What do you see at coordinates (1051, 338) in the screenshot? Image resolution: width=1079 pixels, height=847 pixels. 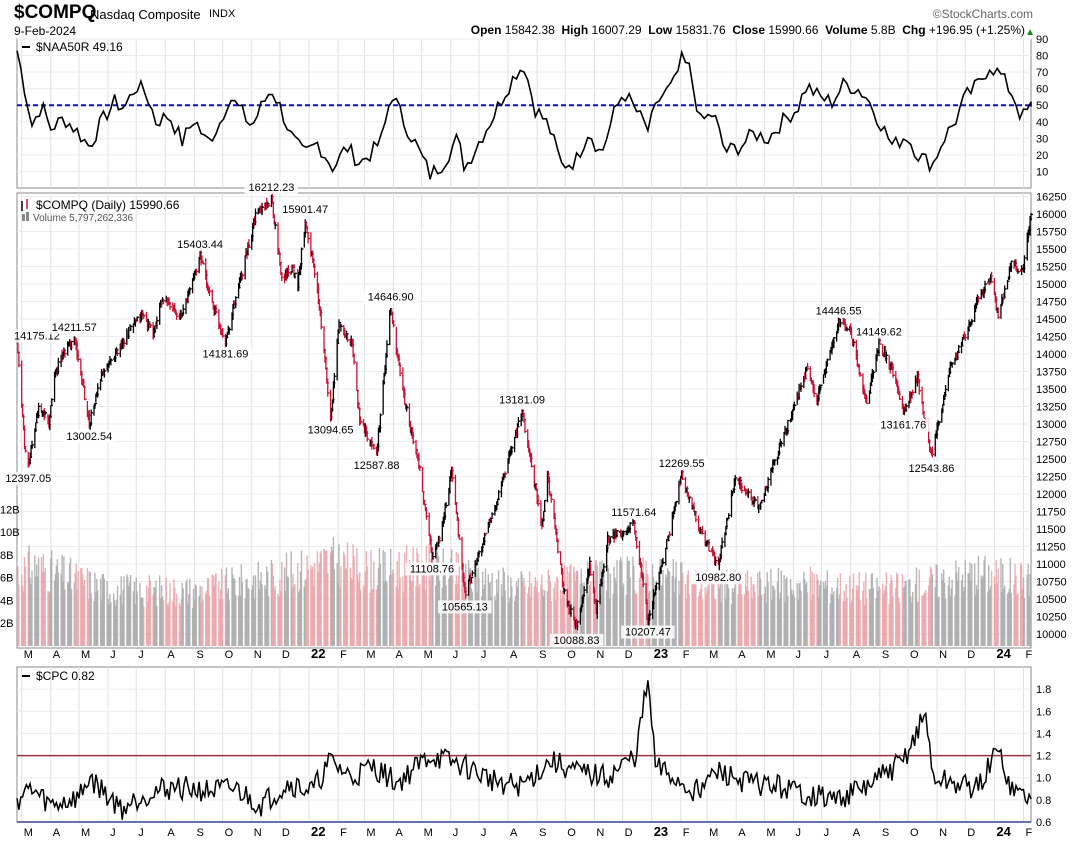 I see `y-tick-label: 14250` at bounding box center [1051, 338].